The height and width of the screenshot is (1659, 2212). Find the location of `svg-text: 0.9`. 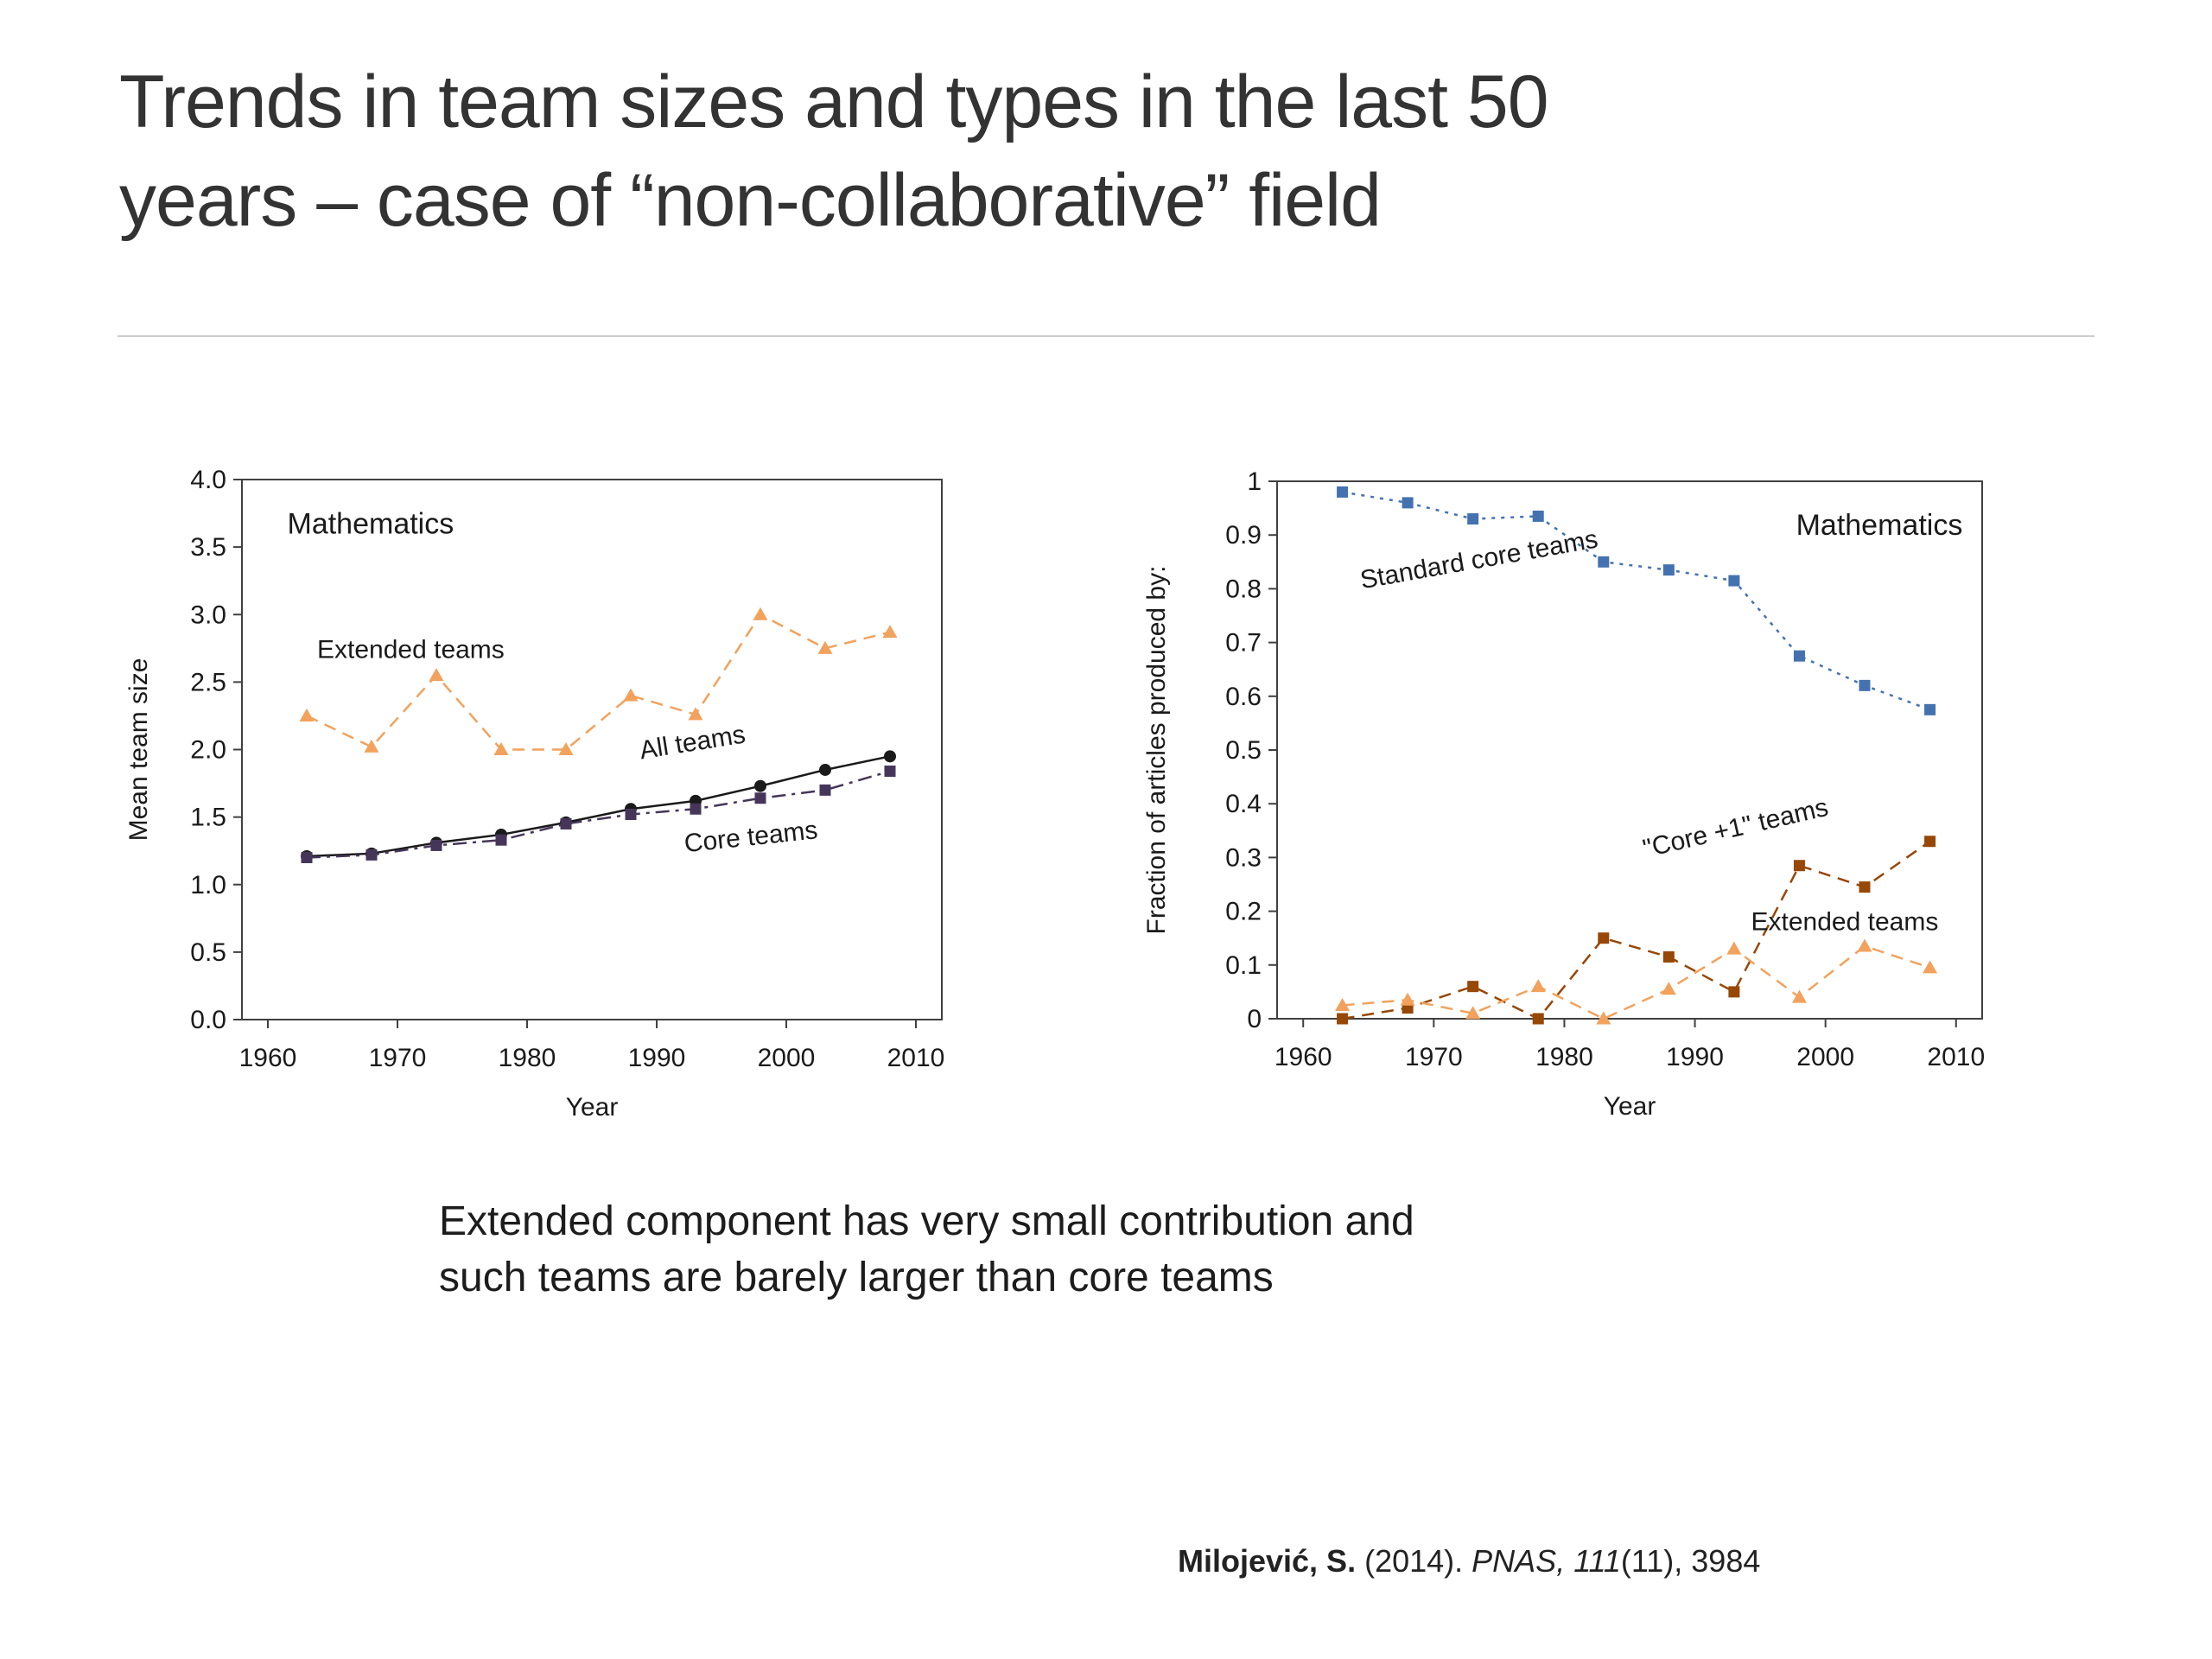

svg-text: 0.9 is located at coordinates (1243, 535).